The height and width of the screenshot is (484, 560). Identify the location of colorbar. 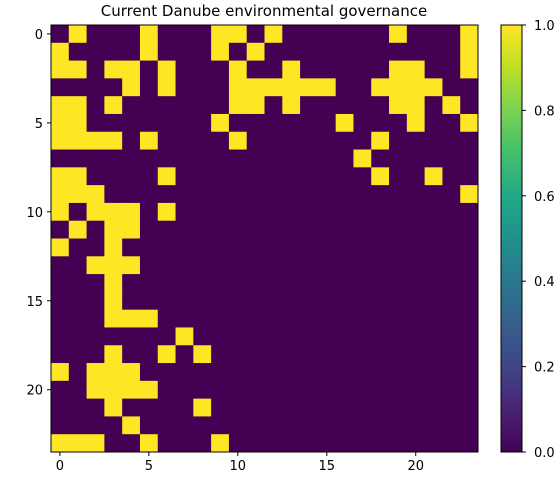
(511, 238).